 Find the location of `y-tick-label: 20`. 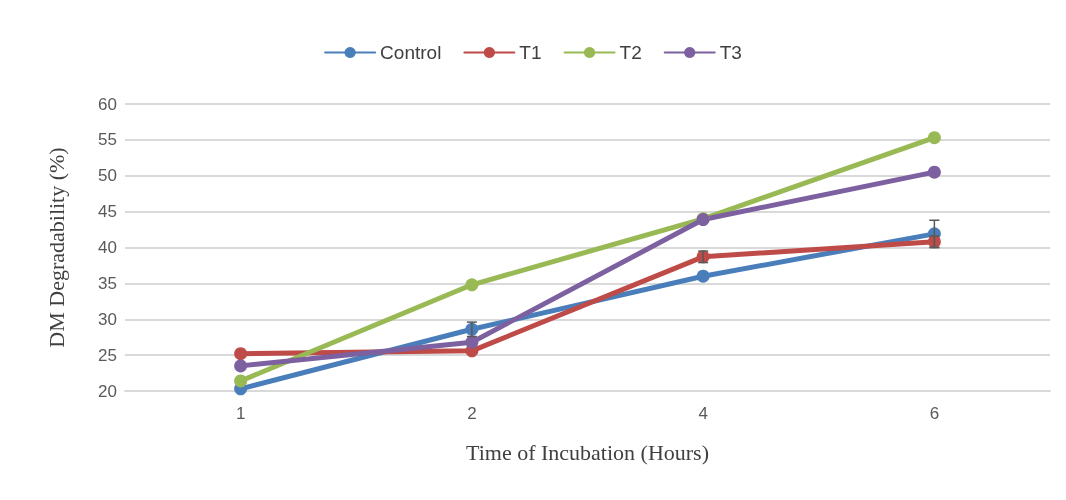

y-tick-label: 20 is located at coordinates (107, 391).